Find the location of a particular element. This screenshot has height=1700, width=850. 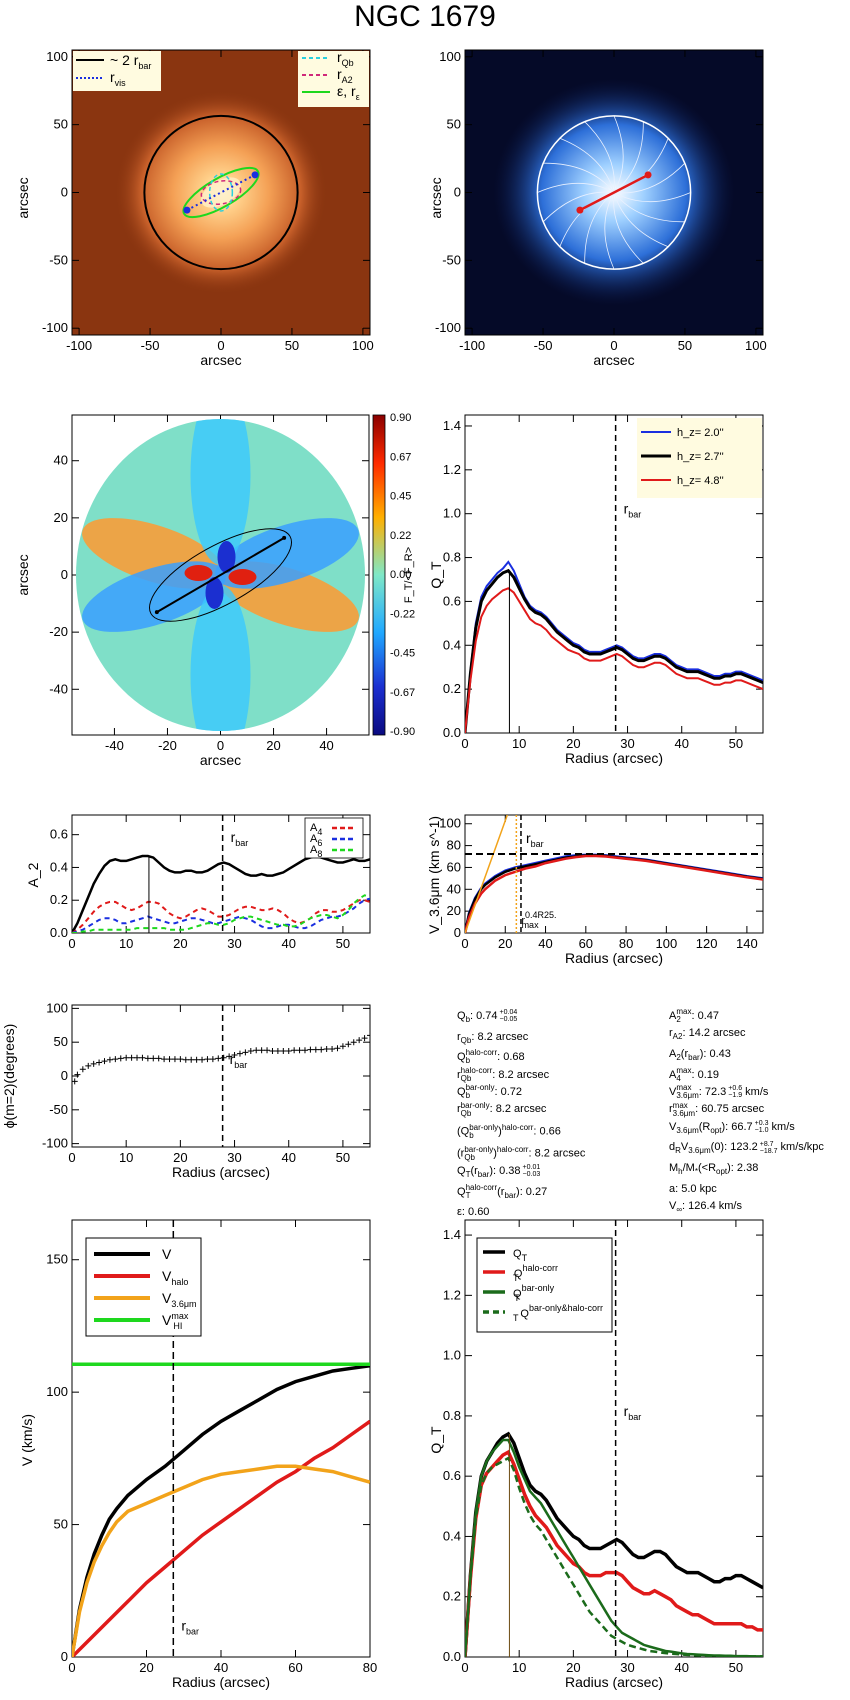

parameter-error: +0.04 −0.05 is located at coordinates (509, 1016).